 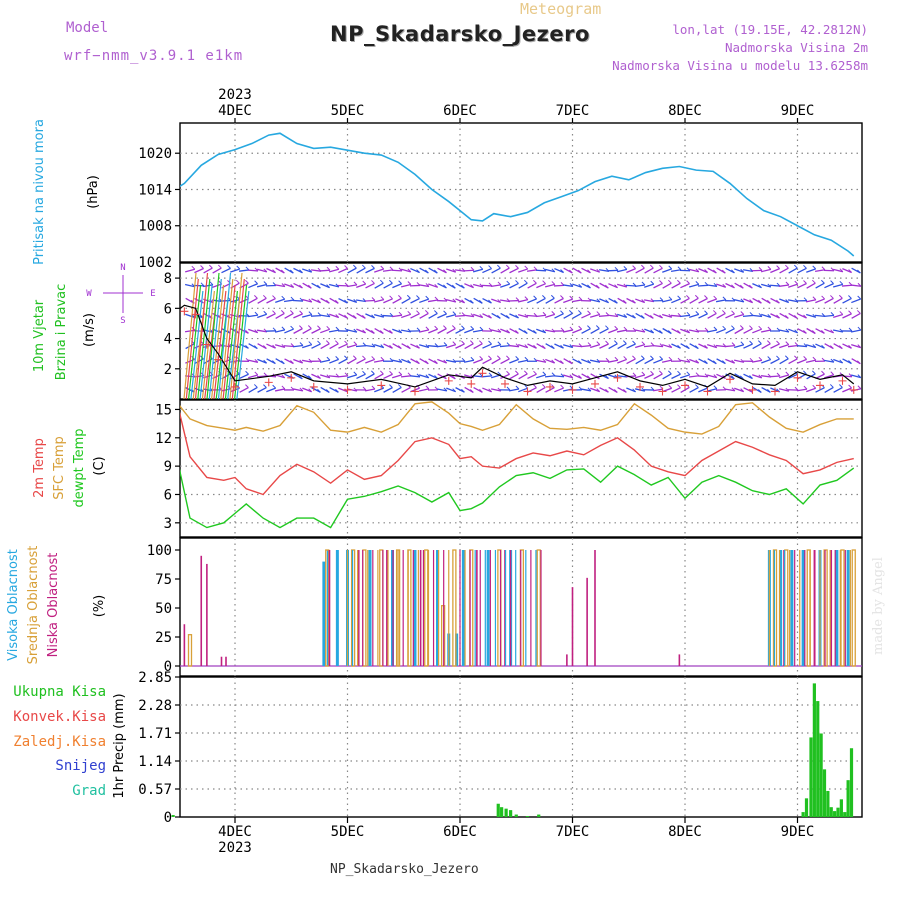 What do you see at coordinates (348, 832) in the screenshot?
I see `bottom-day-label: 5DEC` at bounding box center [348, 832].